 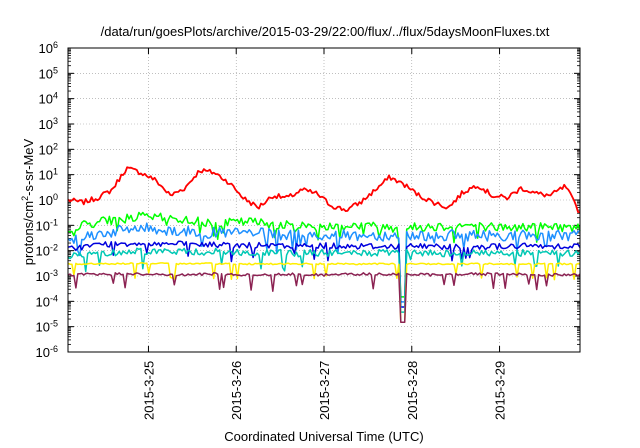 I want to click on y-tick-label: 10⁴, so click(x=48, y=99).